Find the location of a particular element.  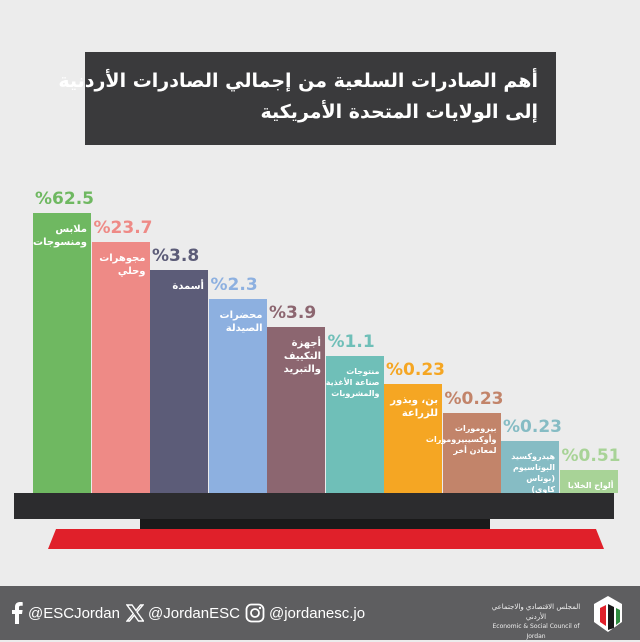

bar-1: ملابس ومنسوجات is located at coordinates (62, 353).